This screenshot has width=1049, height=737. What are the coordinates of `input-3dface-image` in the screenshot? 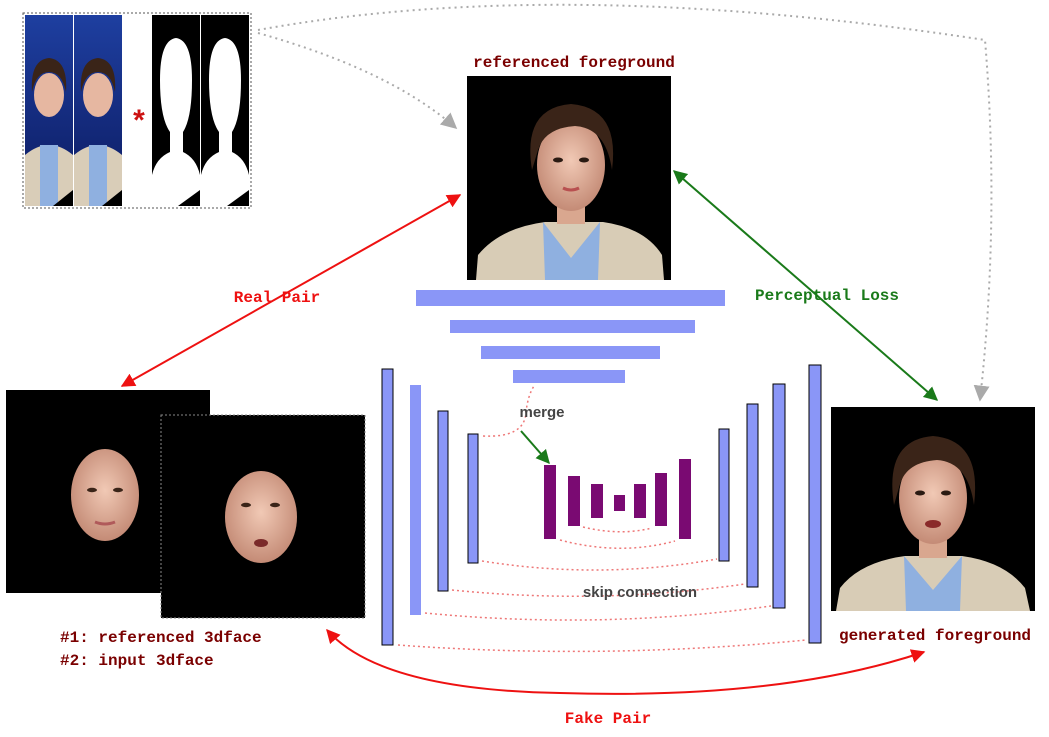 It's located at (263, 516).